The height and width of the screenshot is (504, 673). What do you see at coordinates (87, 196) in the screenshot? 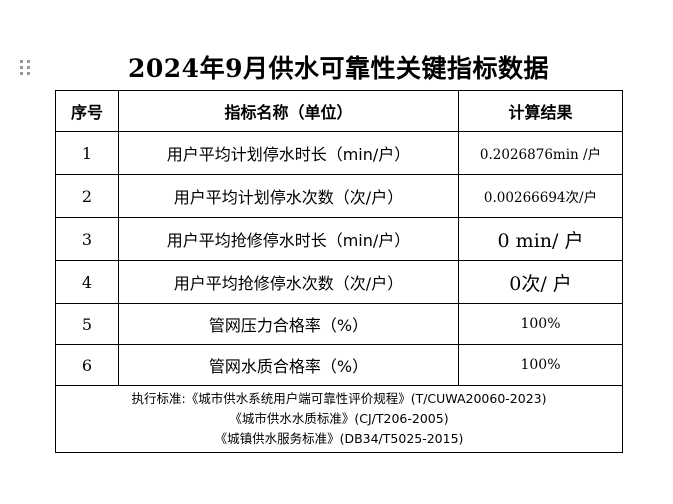
I see `row-index: 2` at bounding box center [87, 196].